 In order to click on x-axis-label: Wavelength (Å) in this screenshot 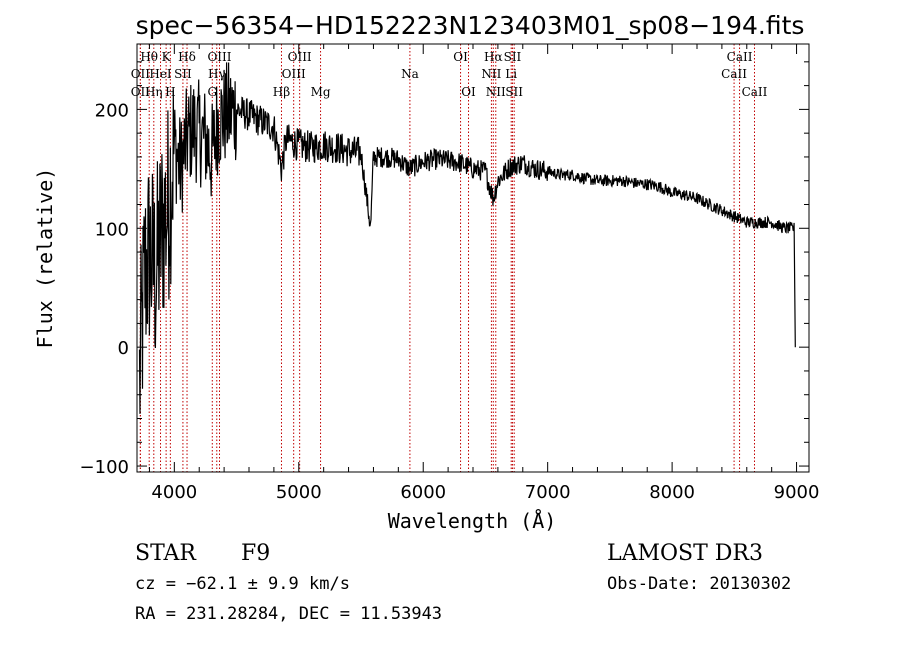, I will do `click(472, 521)`.